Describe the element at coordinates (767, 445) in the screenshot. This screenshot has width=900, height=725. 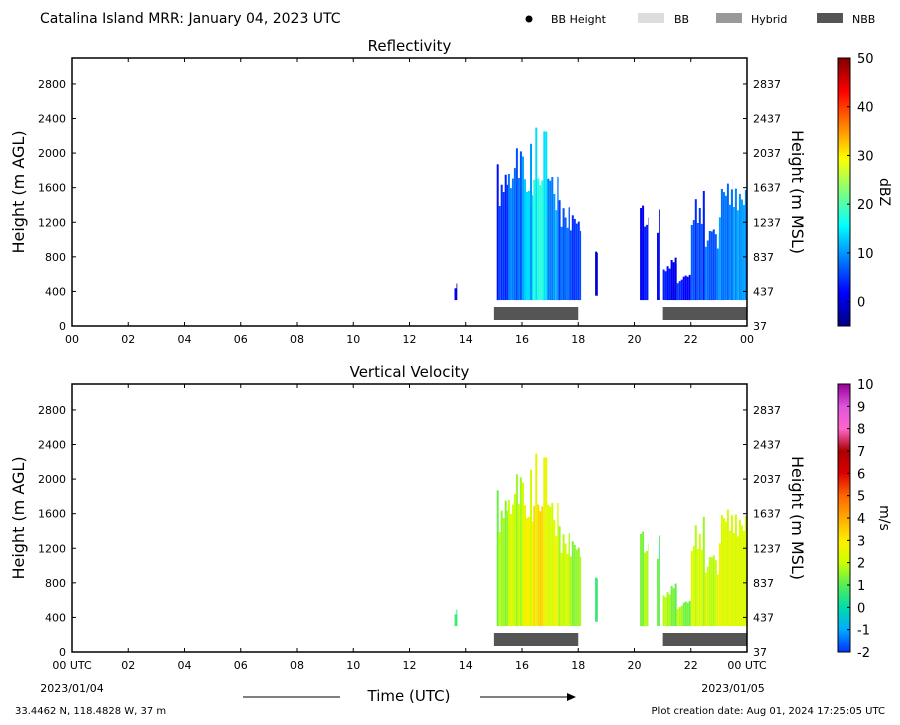
I see `y-tick-right-label: 2437` at that location.